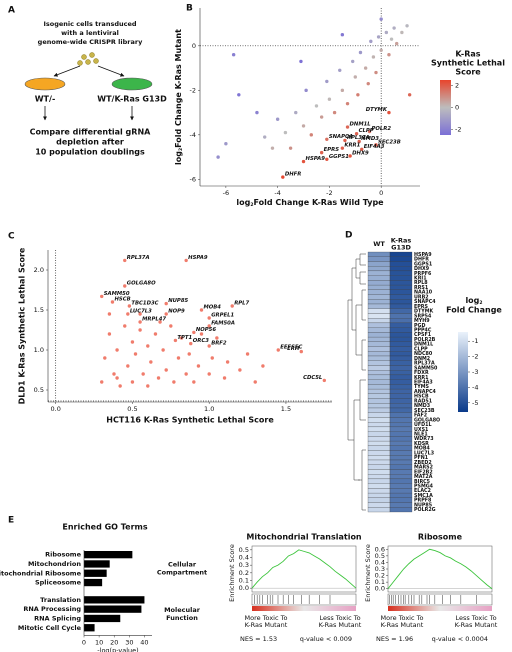 The height and width of the screenshot is (652, 512). Describe the element at coordinates (223, 324) in the screenshot. I see `point-label: FAM50A` at that location.